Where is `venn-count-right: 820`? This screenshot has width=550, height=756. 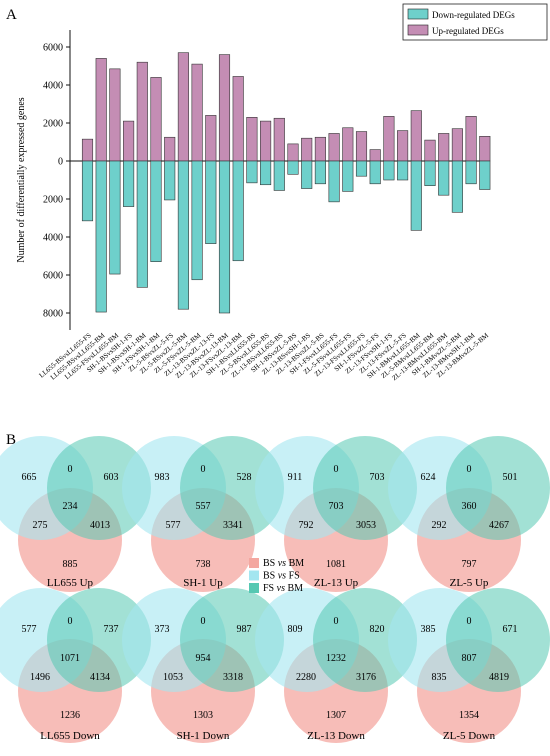
venn-count-right: 820 is located at coordinates (377, 629).